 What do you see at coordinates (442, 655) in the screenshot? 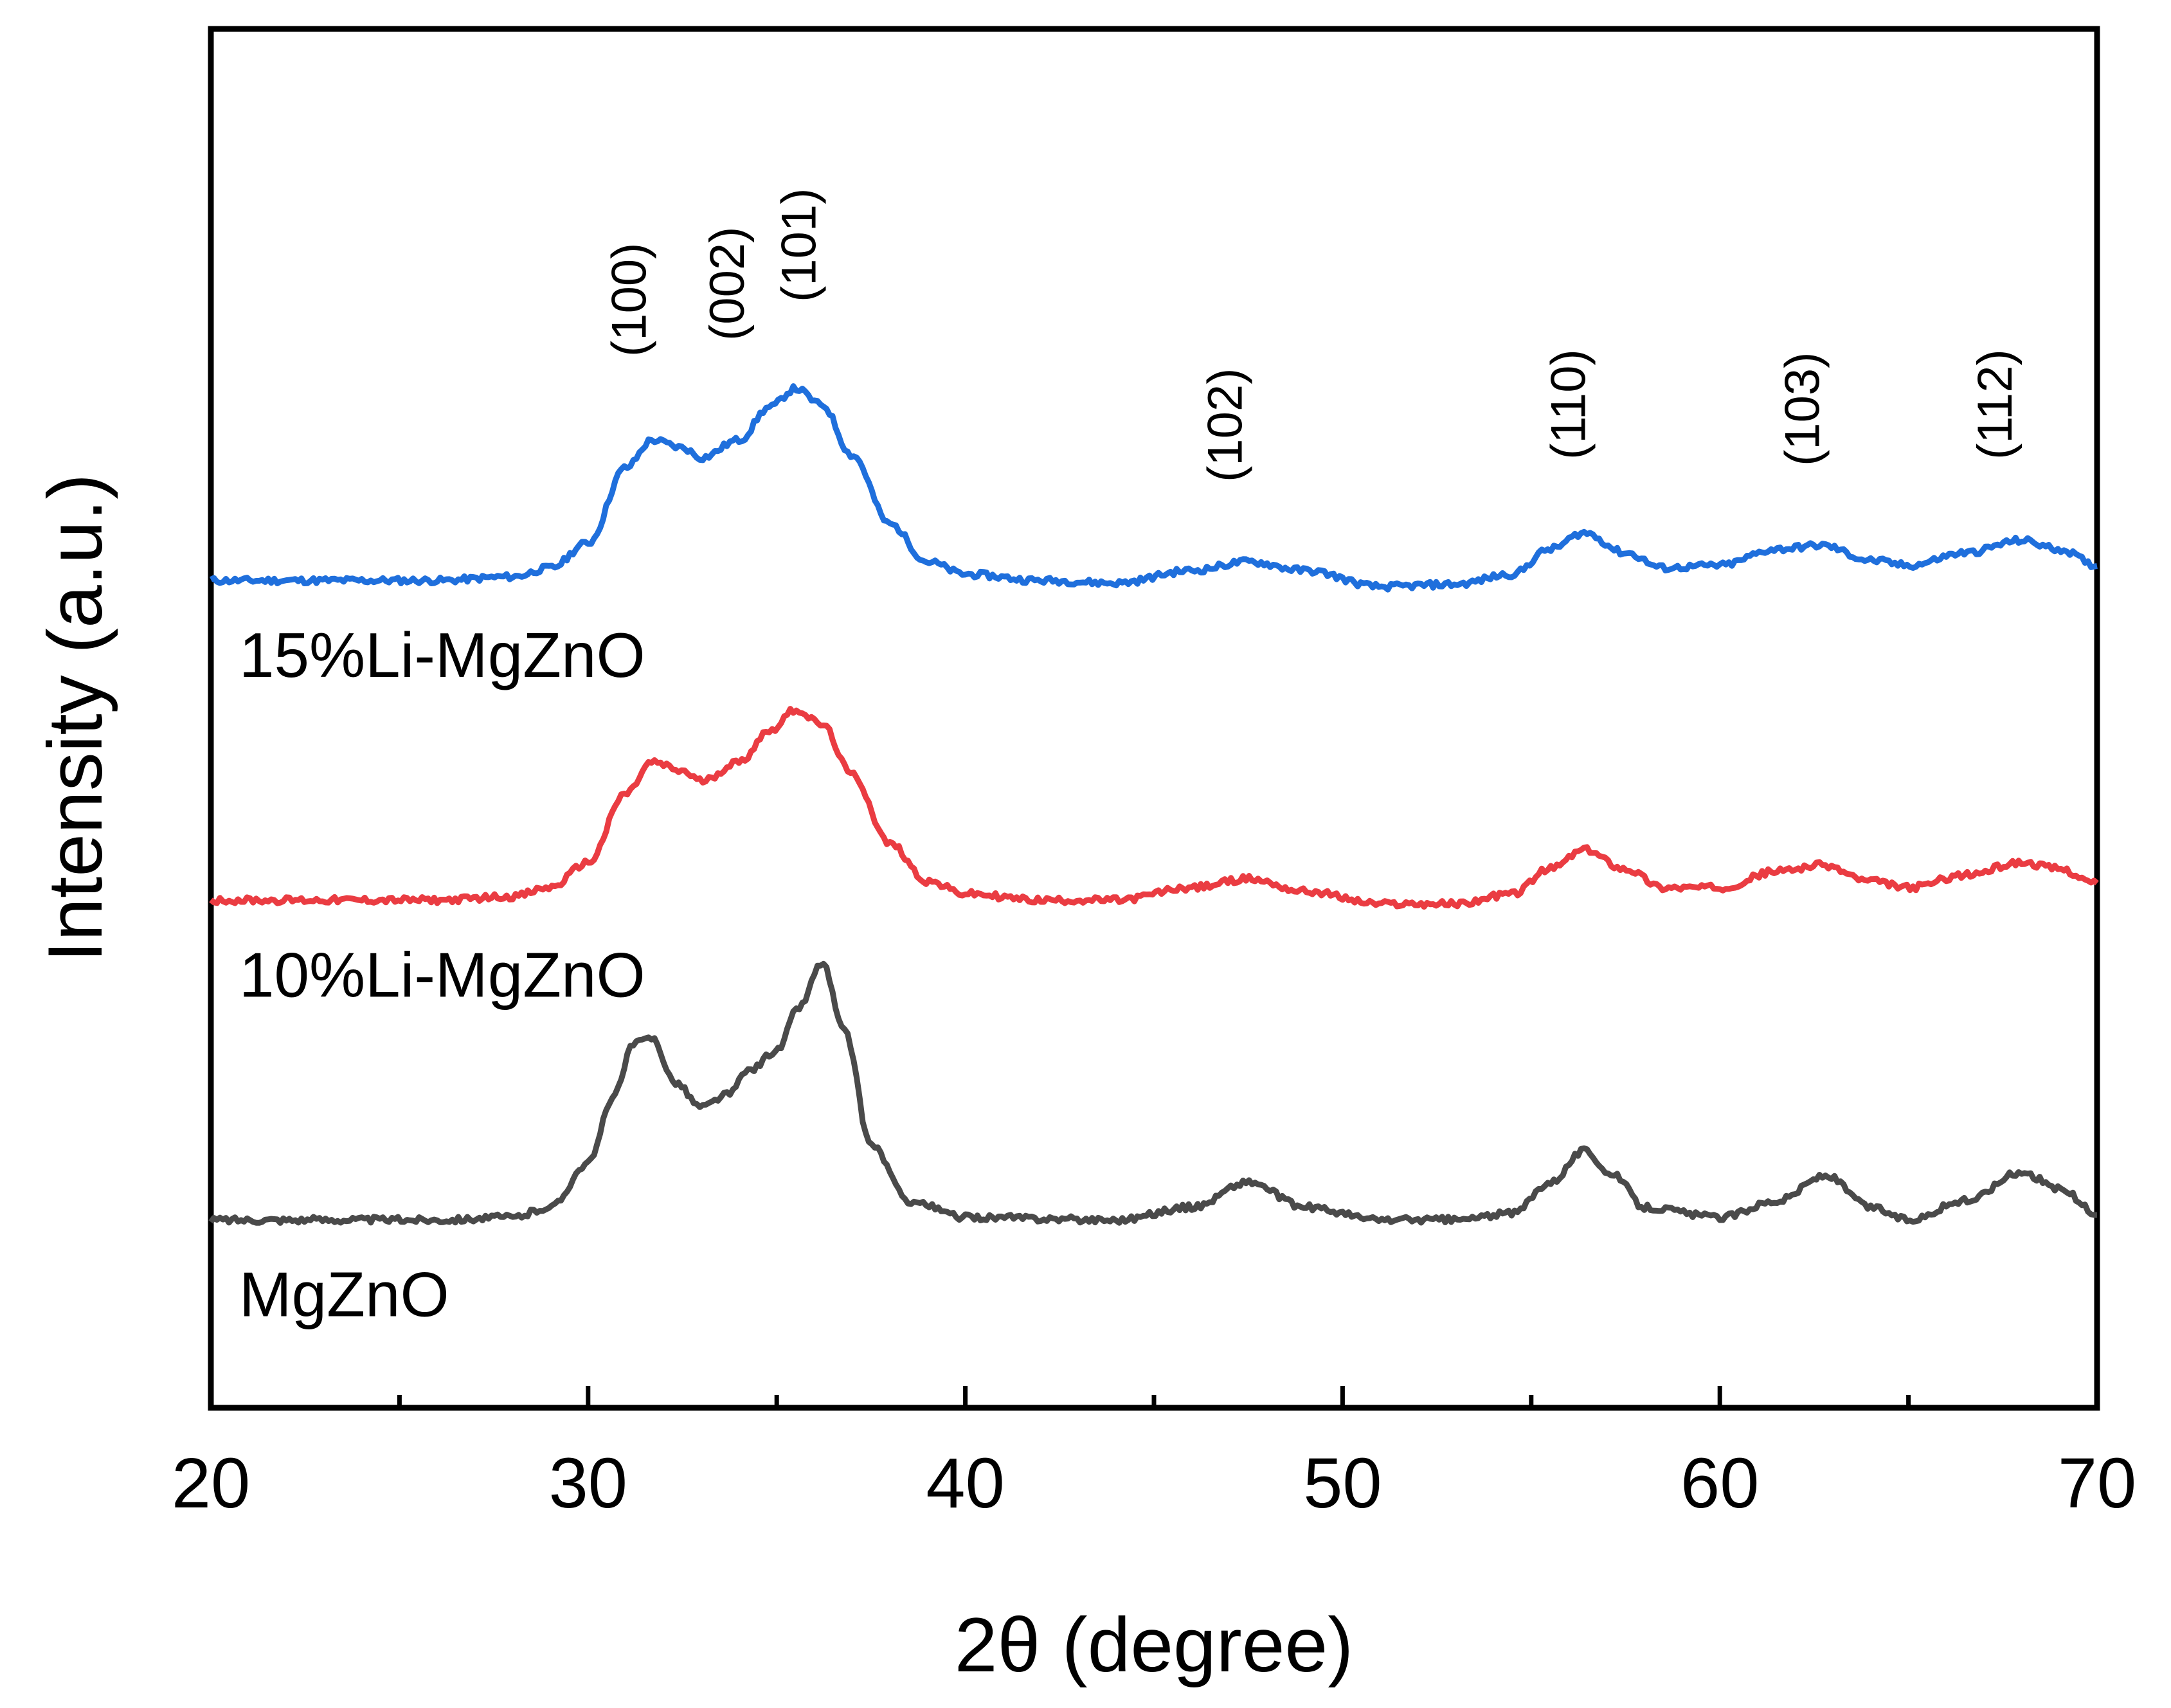
I see `series-label: 15%Li-MgZnO` at bounding box center [442, 655].